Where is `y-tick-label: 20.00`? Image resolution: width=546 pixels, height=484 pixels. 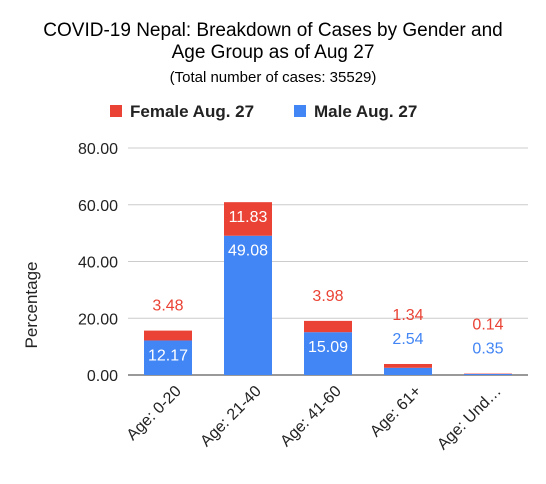
y-tick-label: 20.00 is located at coordinates (98, 319).